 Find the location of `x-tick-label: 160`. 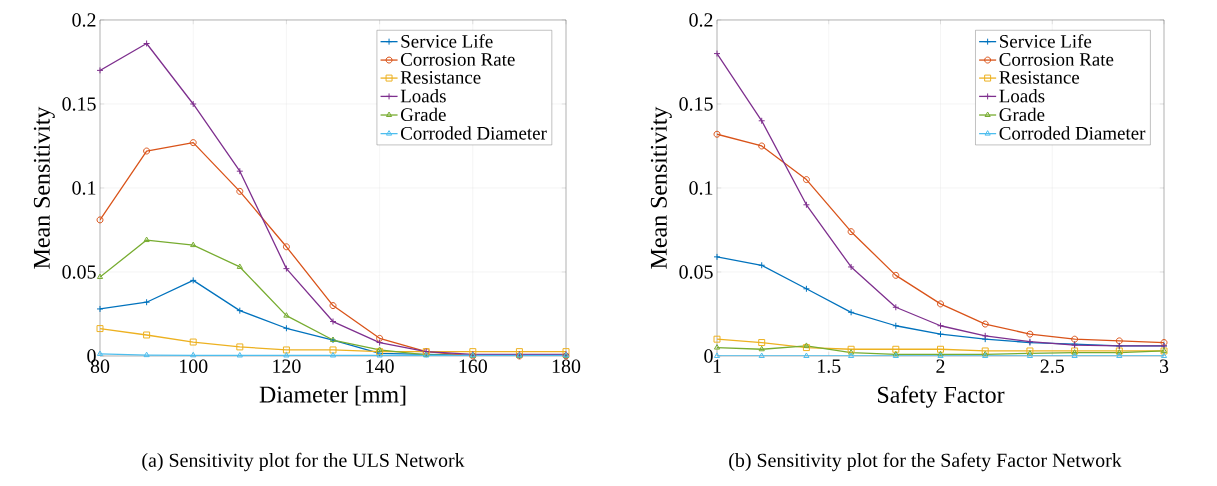

x-tick-label: 160 is located at coordinates (473, 366).